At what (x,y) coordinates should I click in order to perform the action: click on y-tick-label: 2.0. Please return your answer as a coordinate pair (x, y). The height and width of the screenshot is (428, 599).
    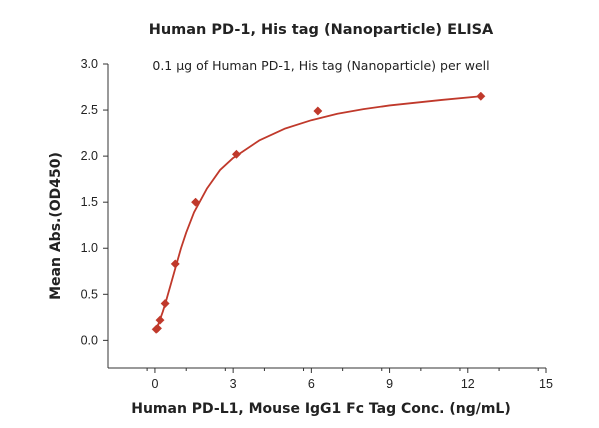
    Looking at the image, I should click on (89, 156).